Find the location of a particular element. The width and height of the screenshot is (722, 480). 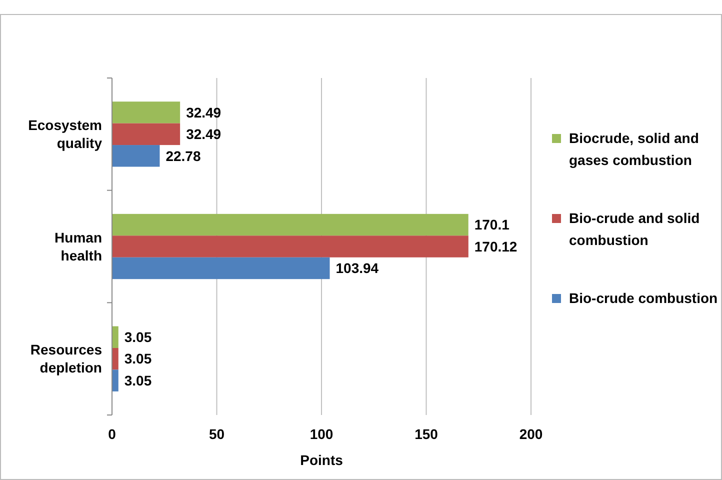

x-tick-label: 50 is located at coordinates (216, 434).